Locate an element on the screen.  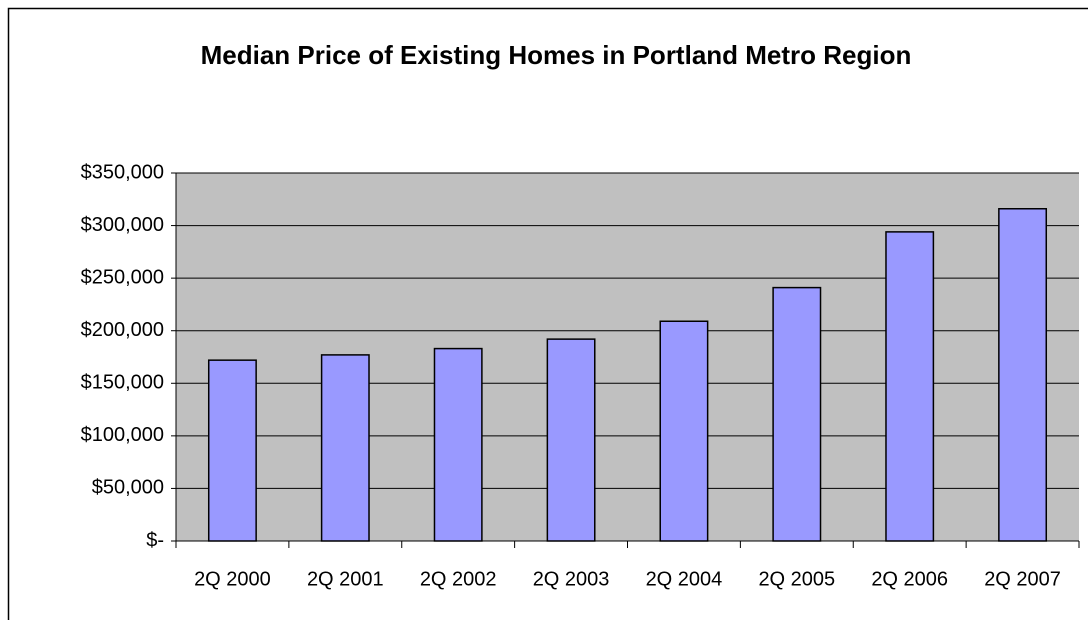
x-tick-label: 2Q 2000 is located at coordinates (232, 579).